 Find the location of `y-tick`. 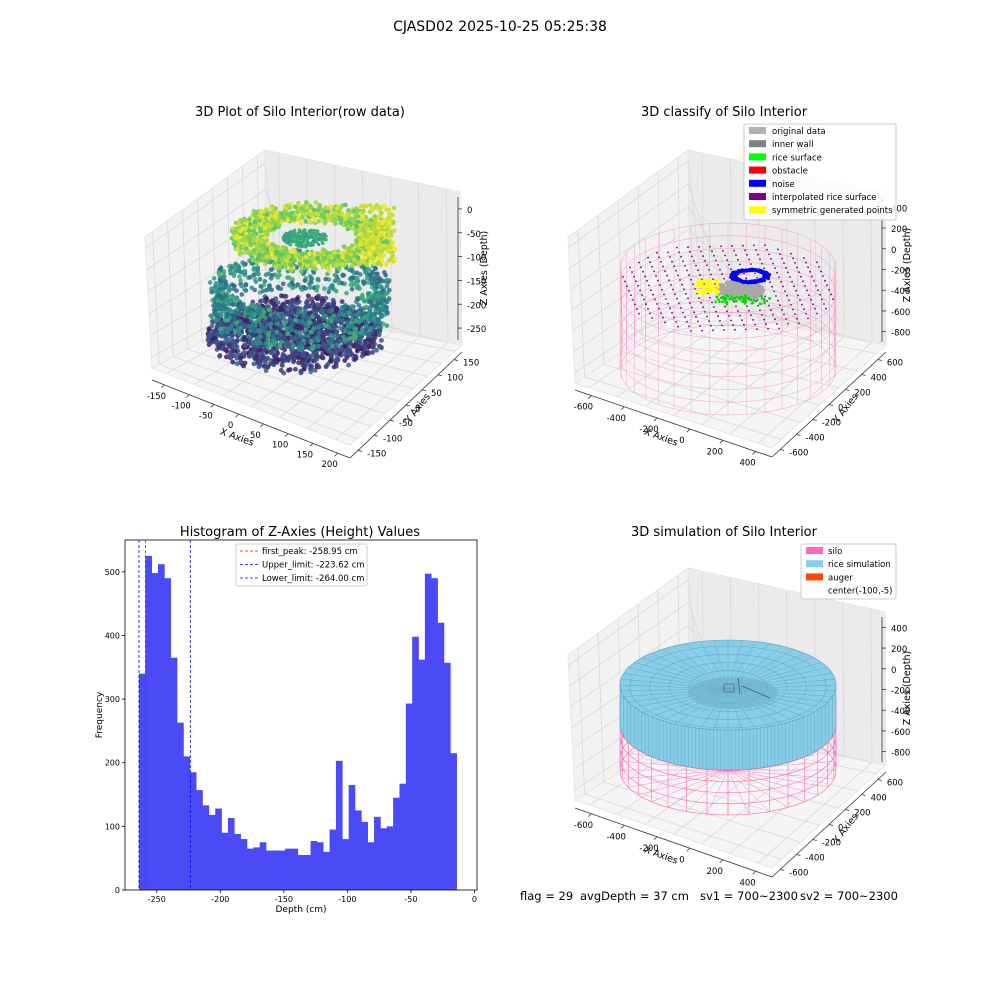

y-tick is located at coordinates (408, 405).